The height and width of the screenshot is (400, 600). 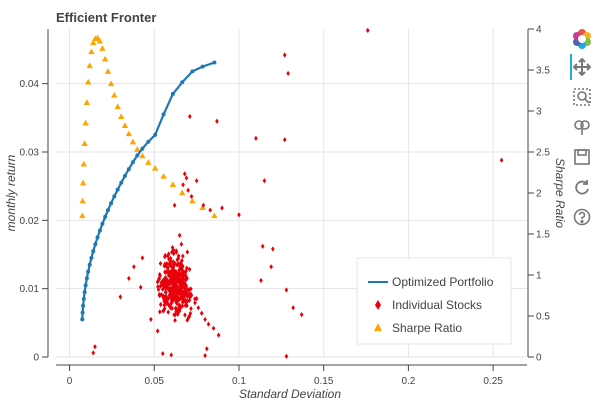 I want to click on box-zoom-icon, so click(x=582, y=97).